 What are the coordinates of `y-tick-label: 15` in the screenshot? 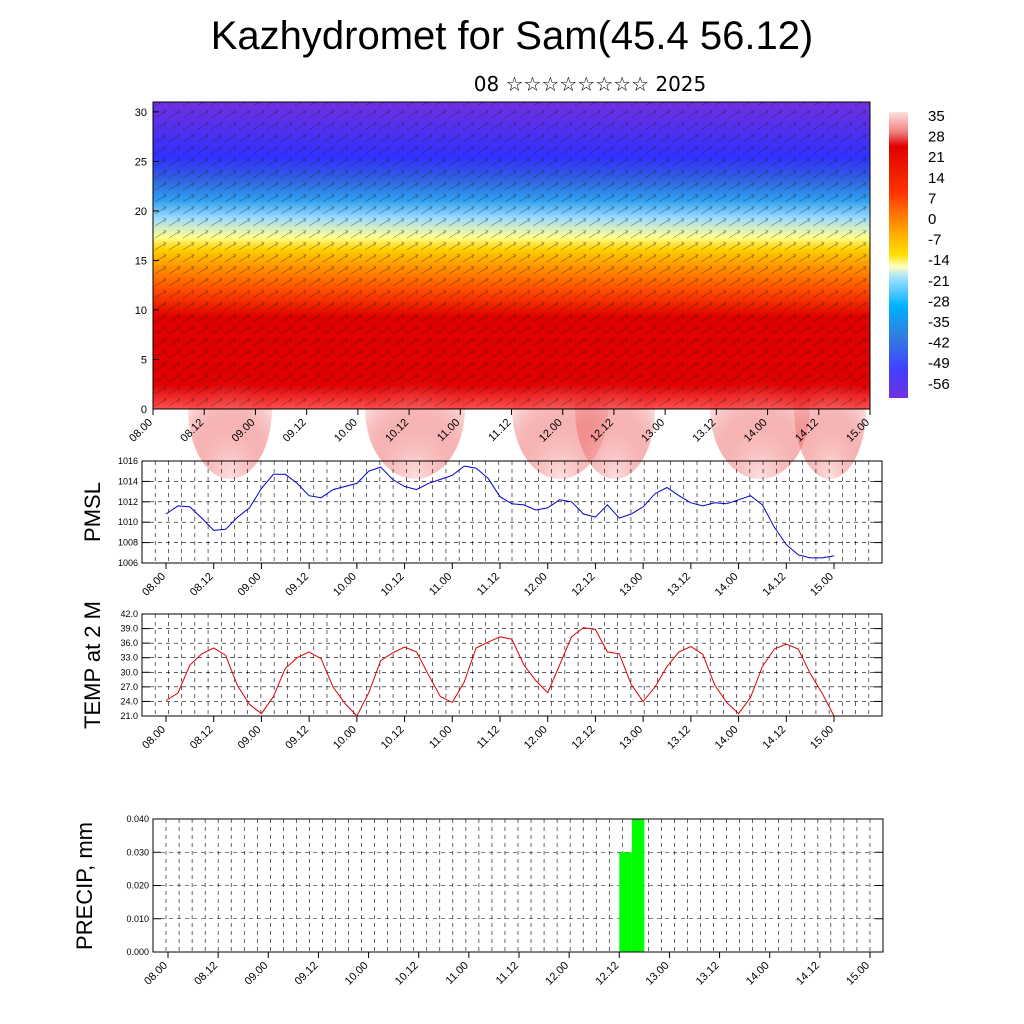 It's located at (141, 261).